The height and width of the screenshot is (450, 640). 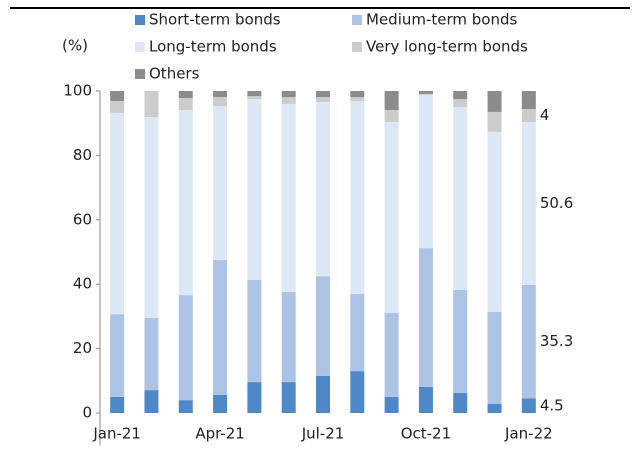 I want to click on legend-label: Medium-term bonds, so click(x=442, y=20).